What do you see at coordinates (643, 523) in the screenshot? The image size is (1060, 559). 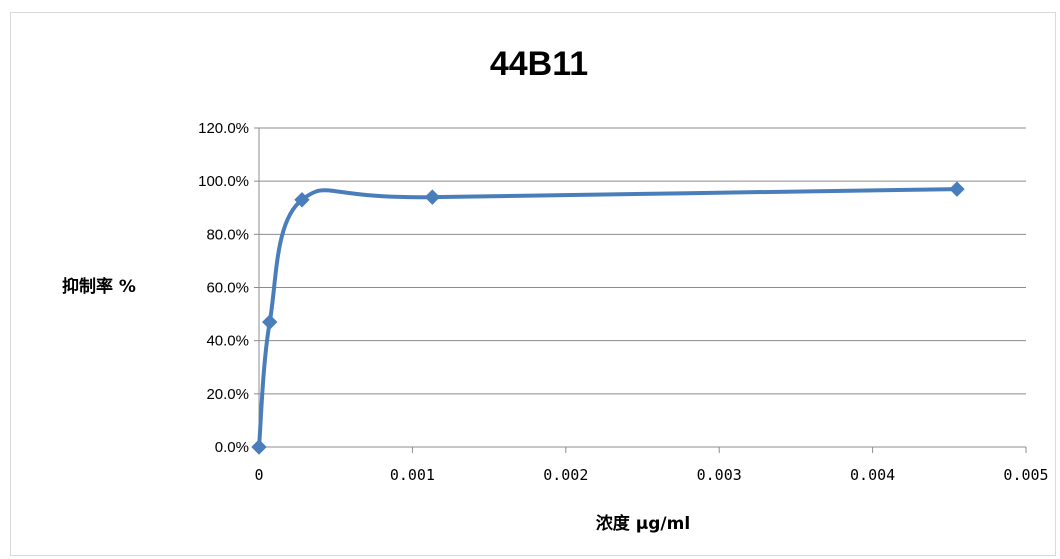 I see `x-axis-title: 浓度 μg/ml` at bounding box center [643, 523].